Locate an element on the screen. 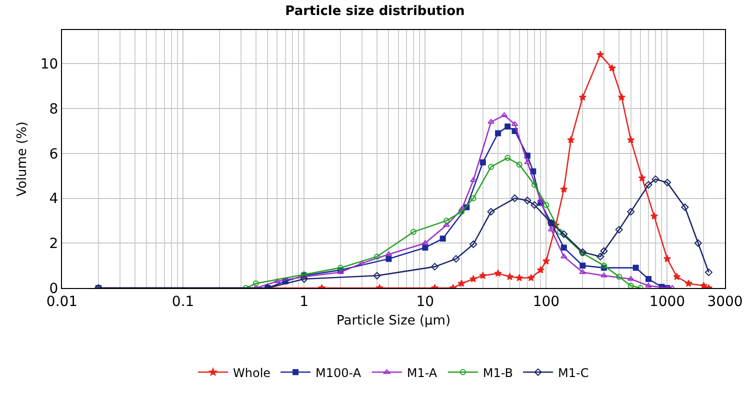  y-tick-label: 10 is located at coordinates (49, 64).